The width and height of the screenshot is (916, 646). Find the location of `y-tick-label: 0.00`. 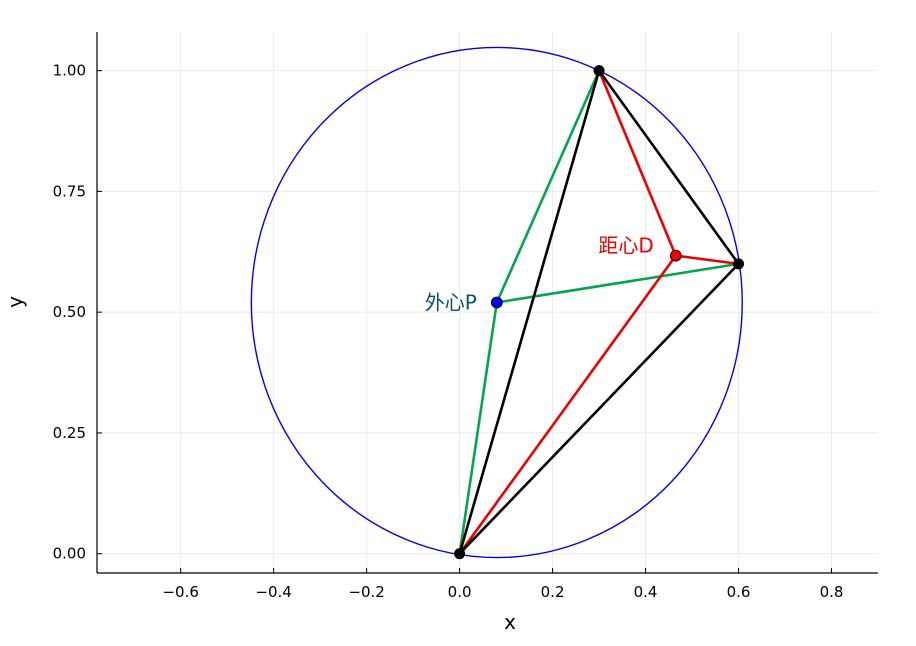

y-tick-label: 0.00 is located at coordinates (69, 554).